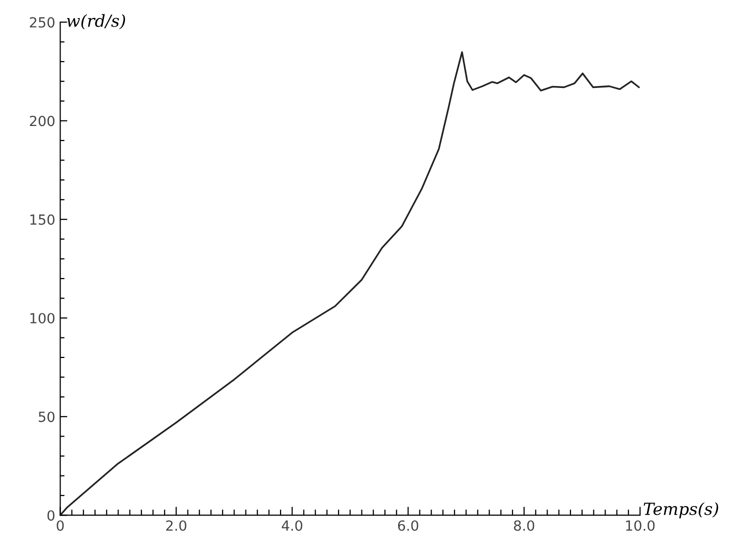  I want to click on x-axis-title: Temps(s), so click(681, 510).